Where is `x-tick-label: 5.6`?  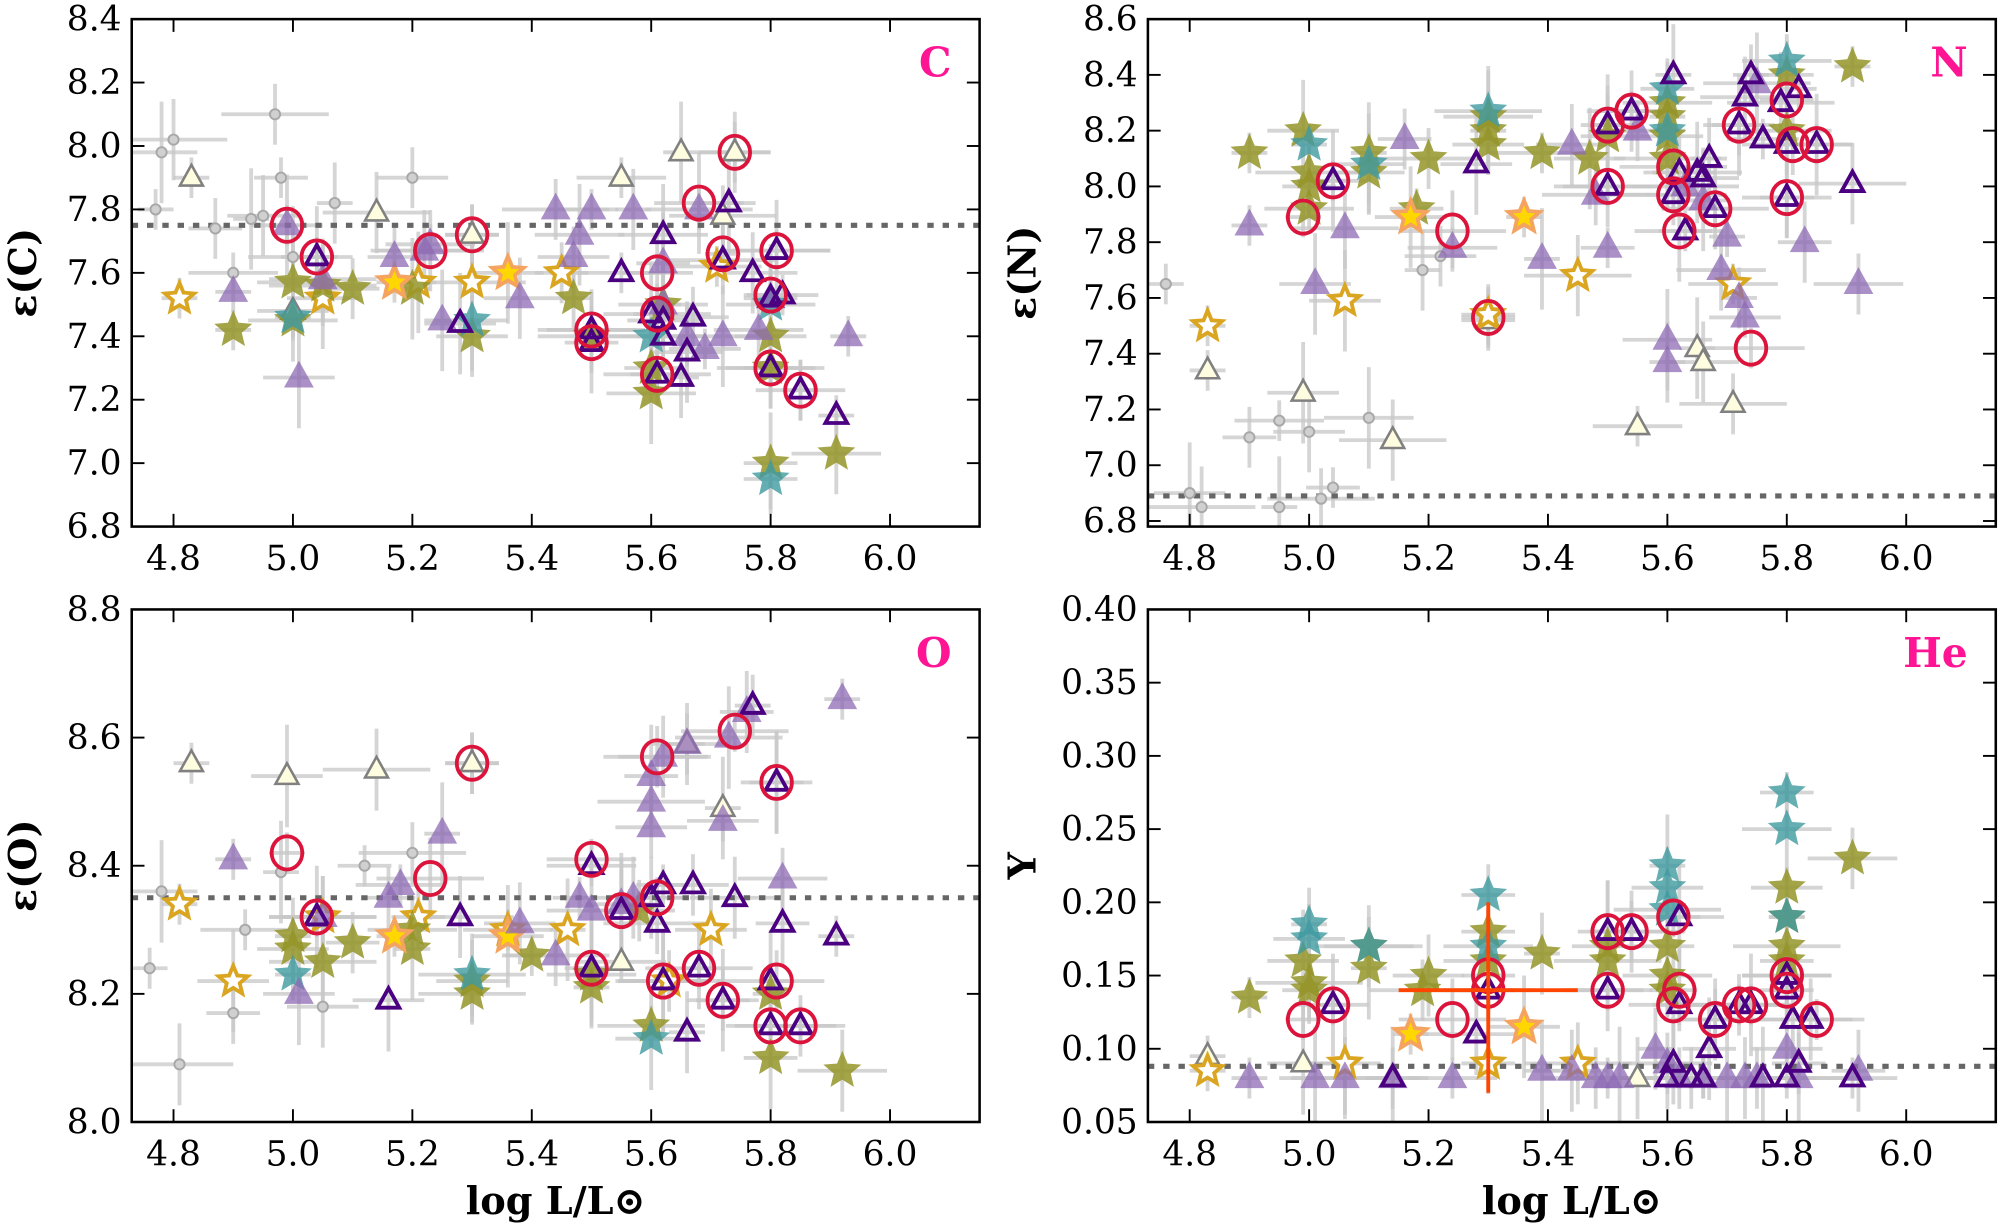 x-tick-label: 5.6 is located at coordinates (651, 559).